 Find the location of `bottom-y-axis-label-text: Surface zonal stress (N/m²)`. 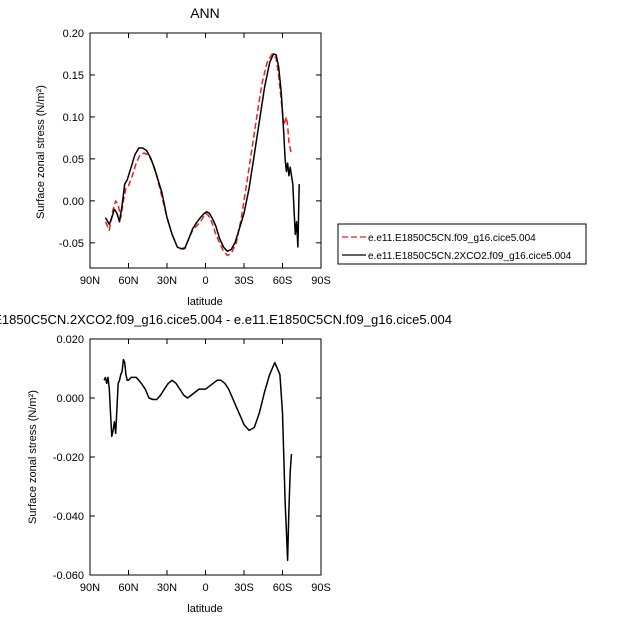

bottom-y-axis-label-text: Surface zonal stress (N/m²) is located at coordinates (33, 457).